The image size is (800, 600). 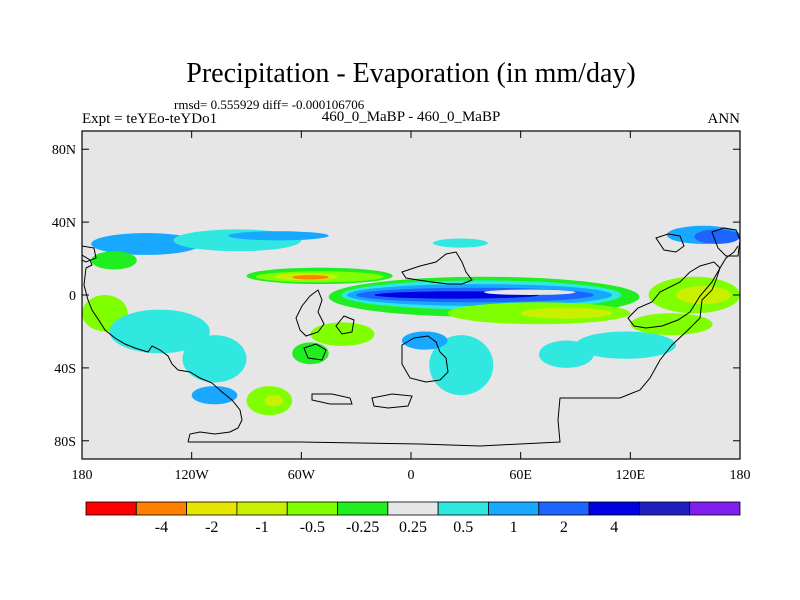 I want to click on colorbar: -4 -2 -1 -0.5 -0.25 0.25 0.5 1 2 4, so click(x=413, y=518).